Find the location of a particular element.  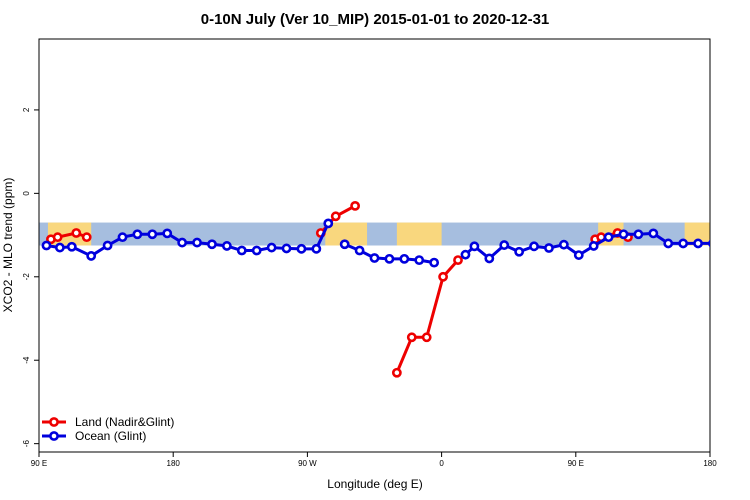

y-tick-label-4: -6 is located at coordinates (26, 444).